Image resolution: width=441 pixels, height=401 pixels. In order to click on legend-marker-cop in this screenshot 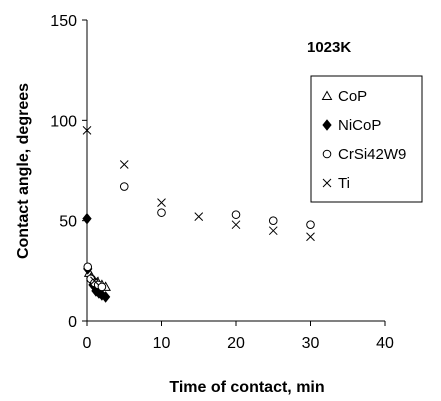, I will do `click(327, 95)`.